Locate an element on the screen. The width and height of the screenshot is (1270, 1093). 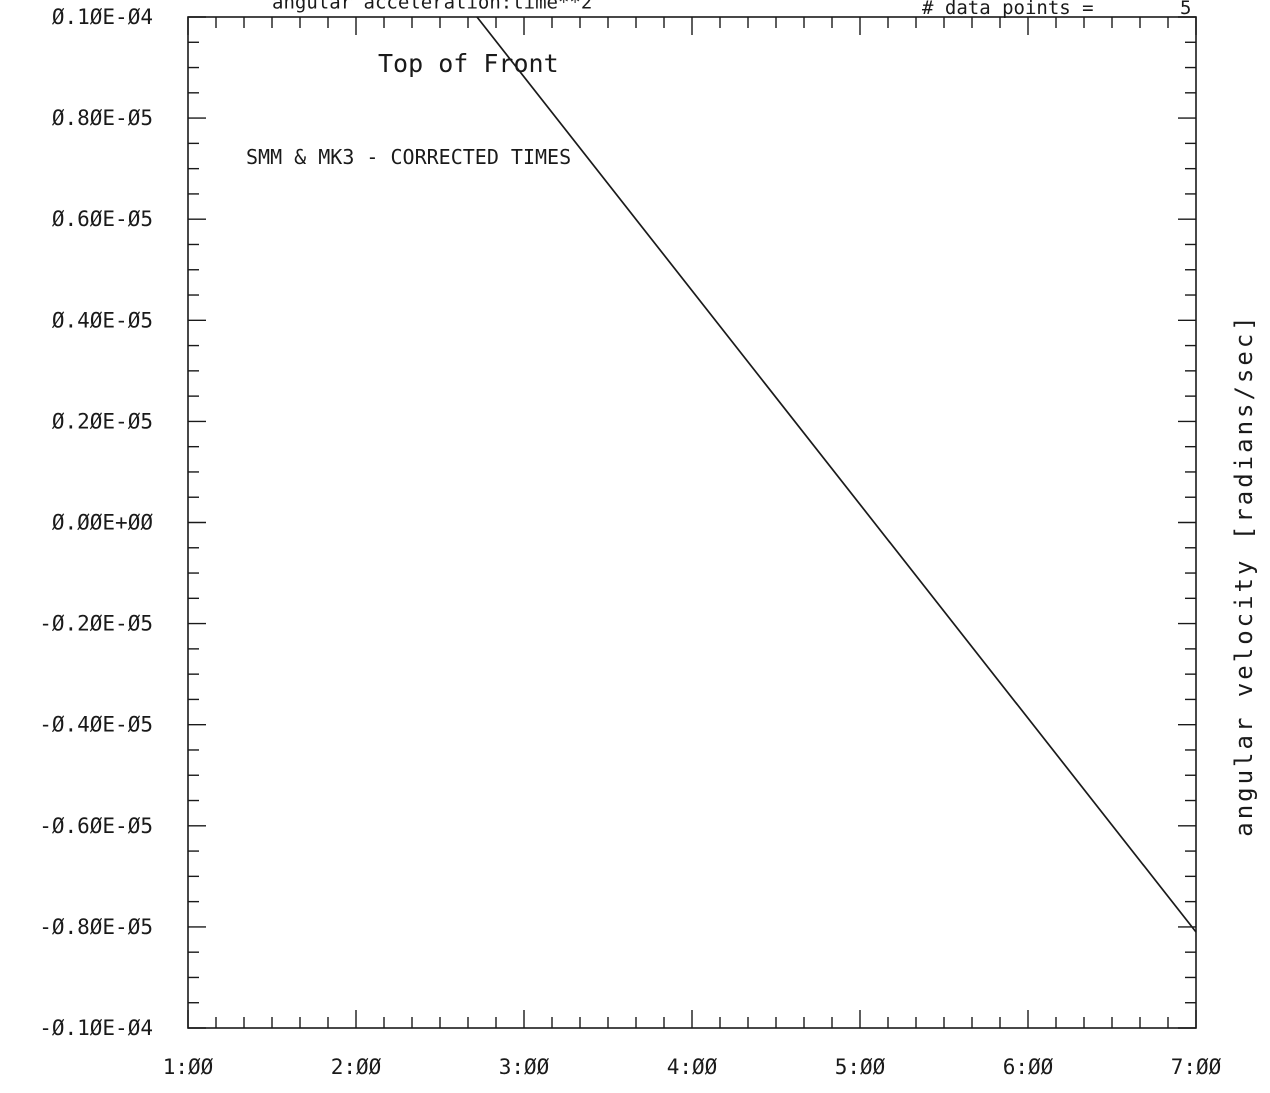
y-tick-label: -Ø.8ØE-Ø5 is located at coordinates (96, 927).